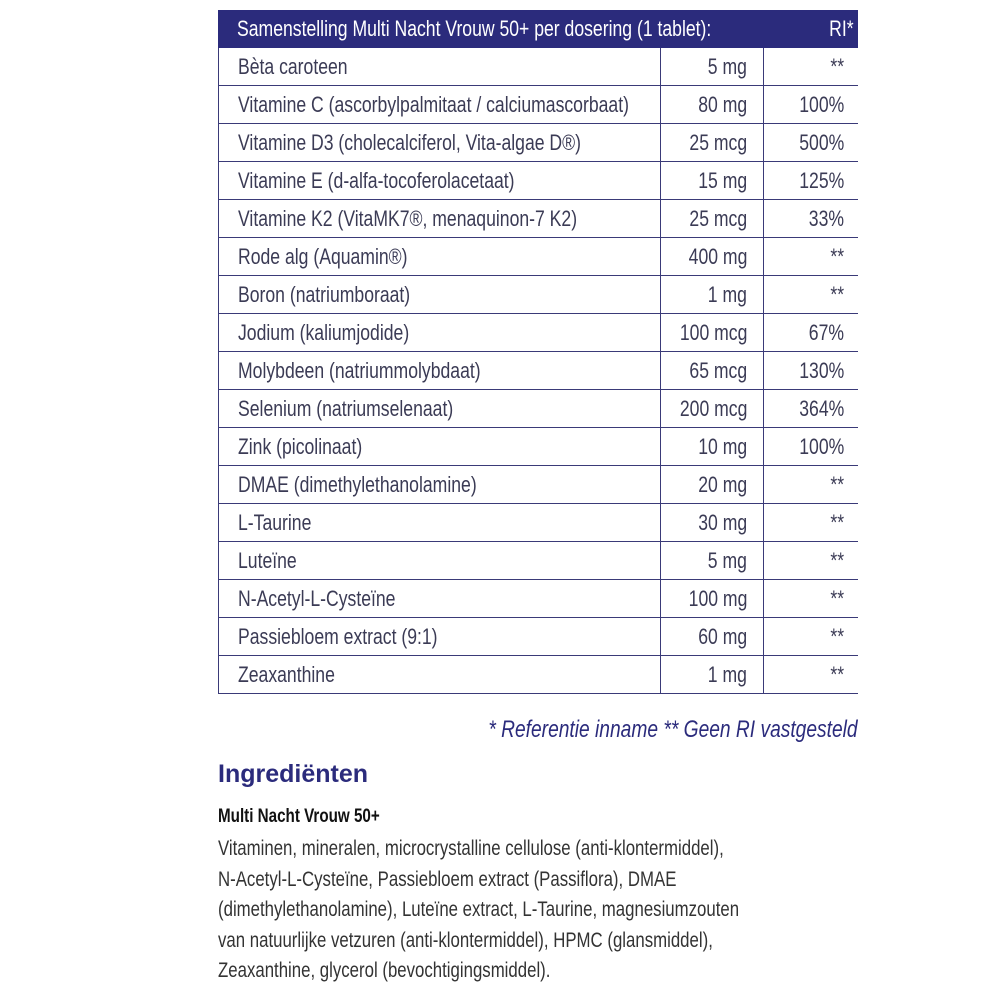 This screenshot has height=1000, width=1000. I want to click on product-name: Multi Nacht Vrouw 50+, so click(299, 816).